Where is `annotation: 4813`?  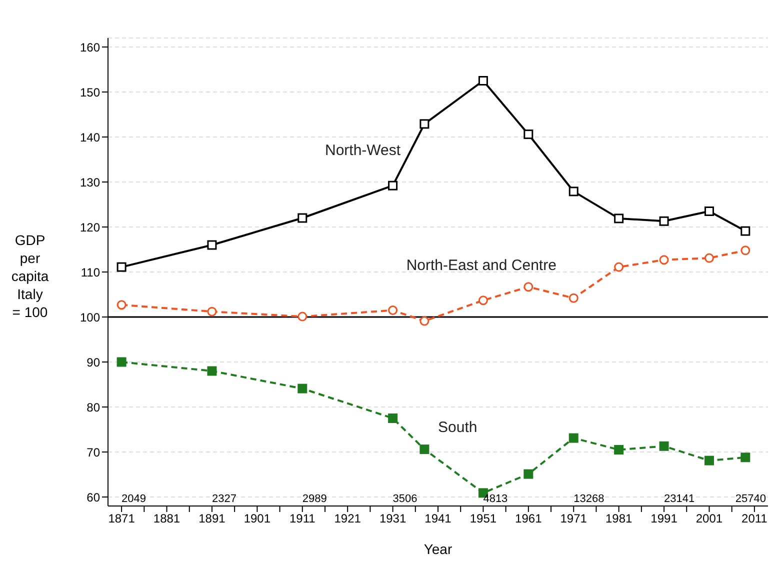
annotation: 4813 is located at coordinates (495, 499).